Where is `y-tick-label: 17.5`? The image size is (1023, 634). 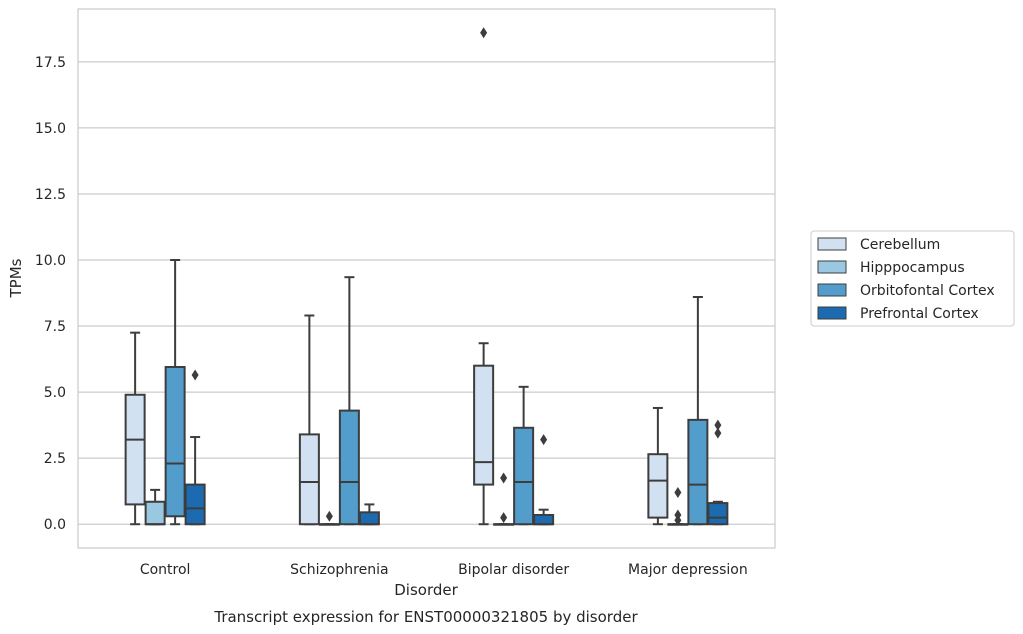
y-tick-label: 17.5 is located at coordinates (50, 63).